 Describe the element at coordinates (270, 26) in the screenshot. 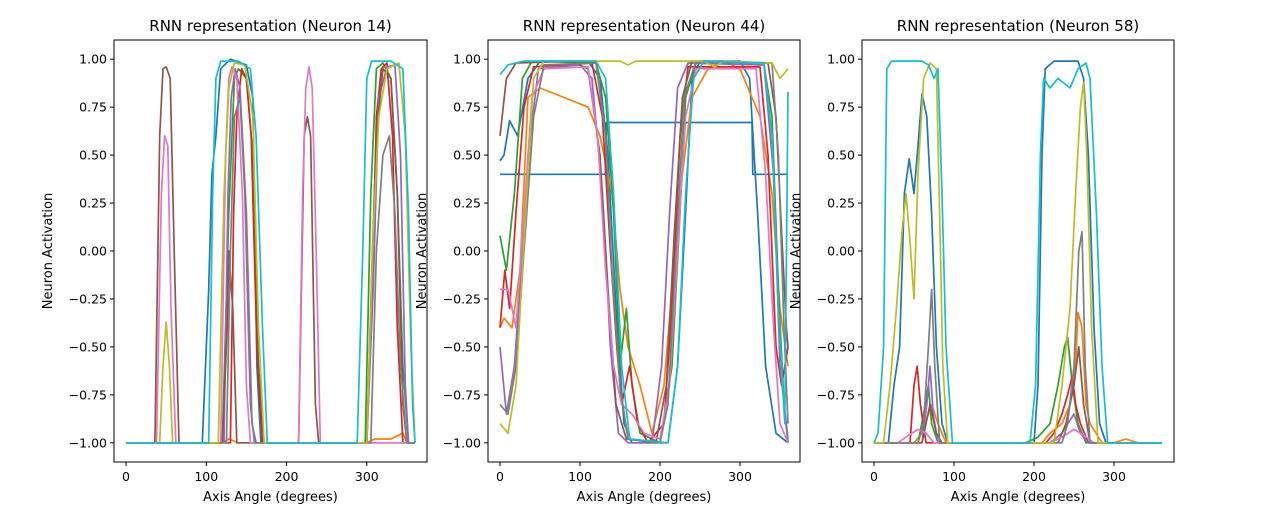

I see `subplot-title: RNN representation (Neuron 14)` at that location.